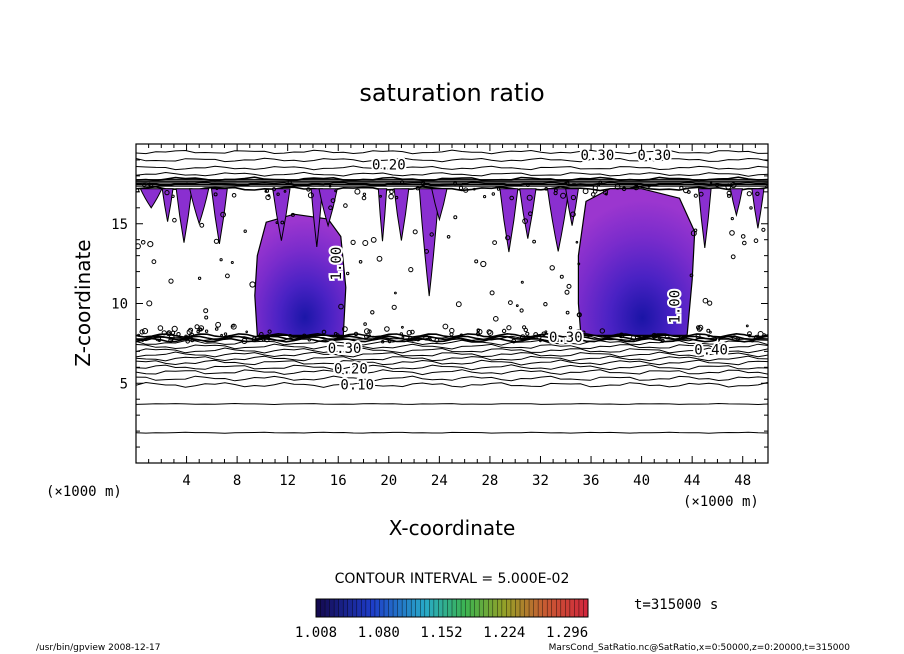 This screenshot has width=904, height=654. What do you see at coordinates (451, 93) in the screenshot?
I see `chart-title: saturation ratio` at bounding box center [451, 93].